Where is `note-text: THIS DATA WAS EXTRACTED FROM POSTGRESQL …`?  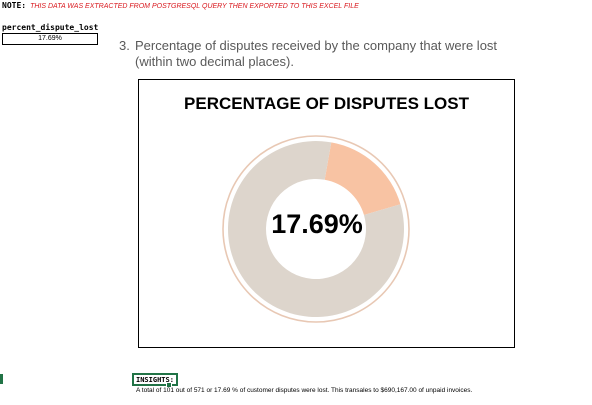 note-text: THIS DATA WAS EXTRACTED FROM POSTGRESQL … is located at coordinates (194, 6).